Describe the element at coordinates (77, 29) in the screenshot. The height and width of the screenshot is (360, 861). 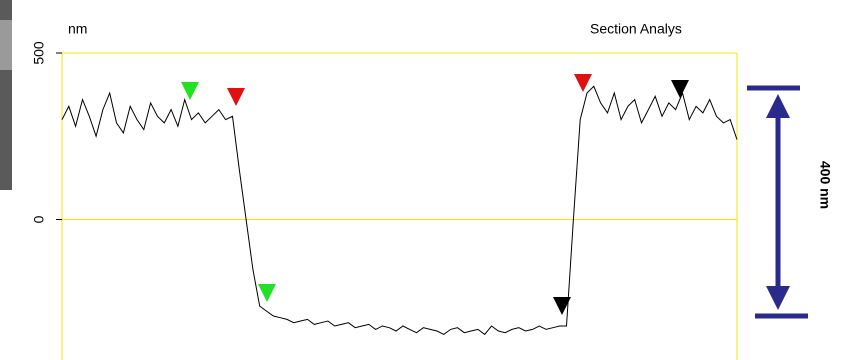
I see `y-unit: nm` at that location.